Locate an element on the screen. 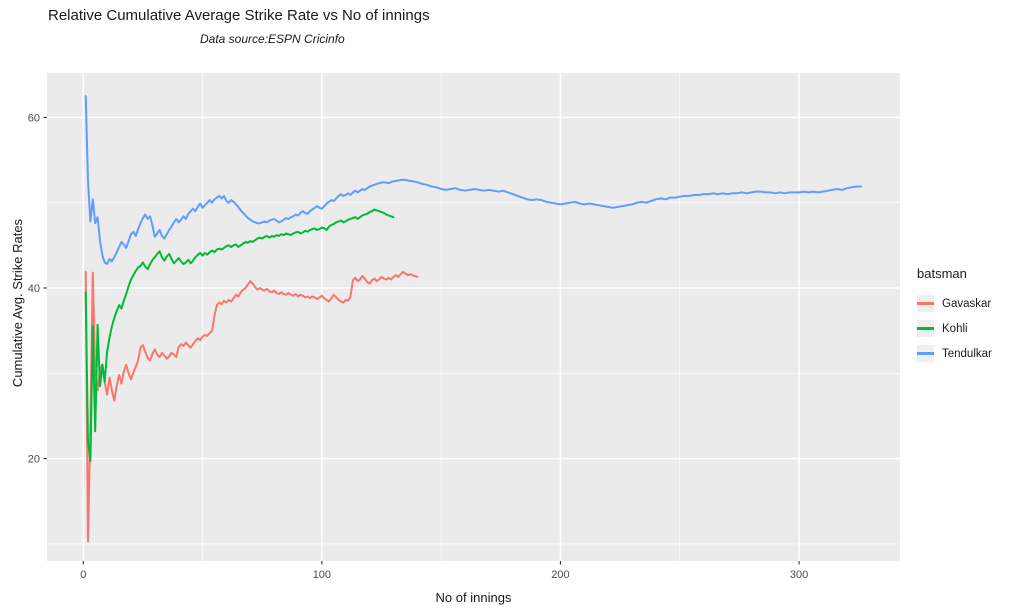 The image size is (1024, 614). legend: batsman Gavaskar Kohli Tendulkar is located at coordinates (954, 318).